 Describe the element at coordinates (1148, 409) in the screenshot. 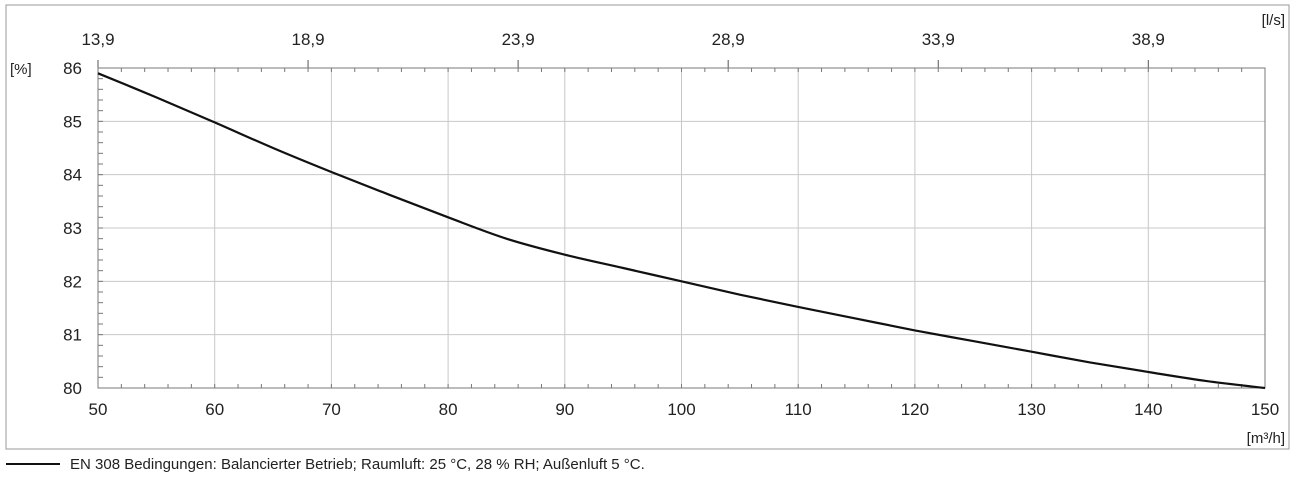

I see `x-tick-label: 140` at that location.